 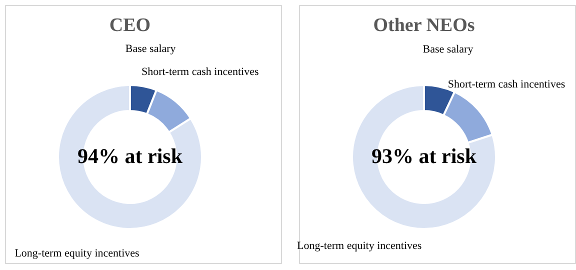 I want to click on donut-slice, so click(x=130, y=157).